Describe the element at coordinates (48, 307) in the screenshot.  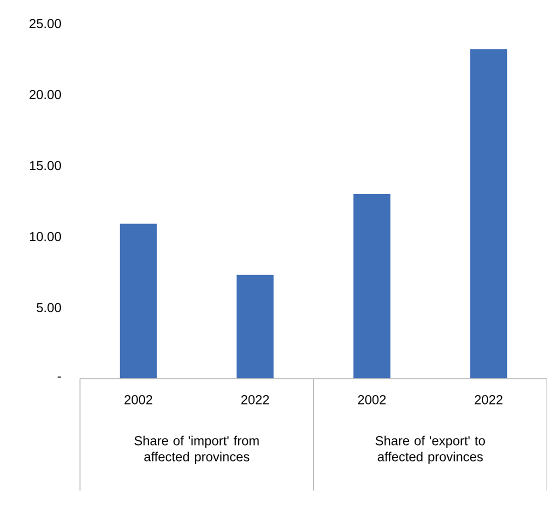
I see `y-tick-label: 5.00` at that location.